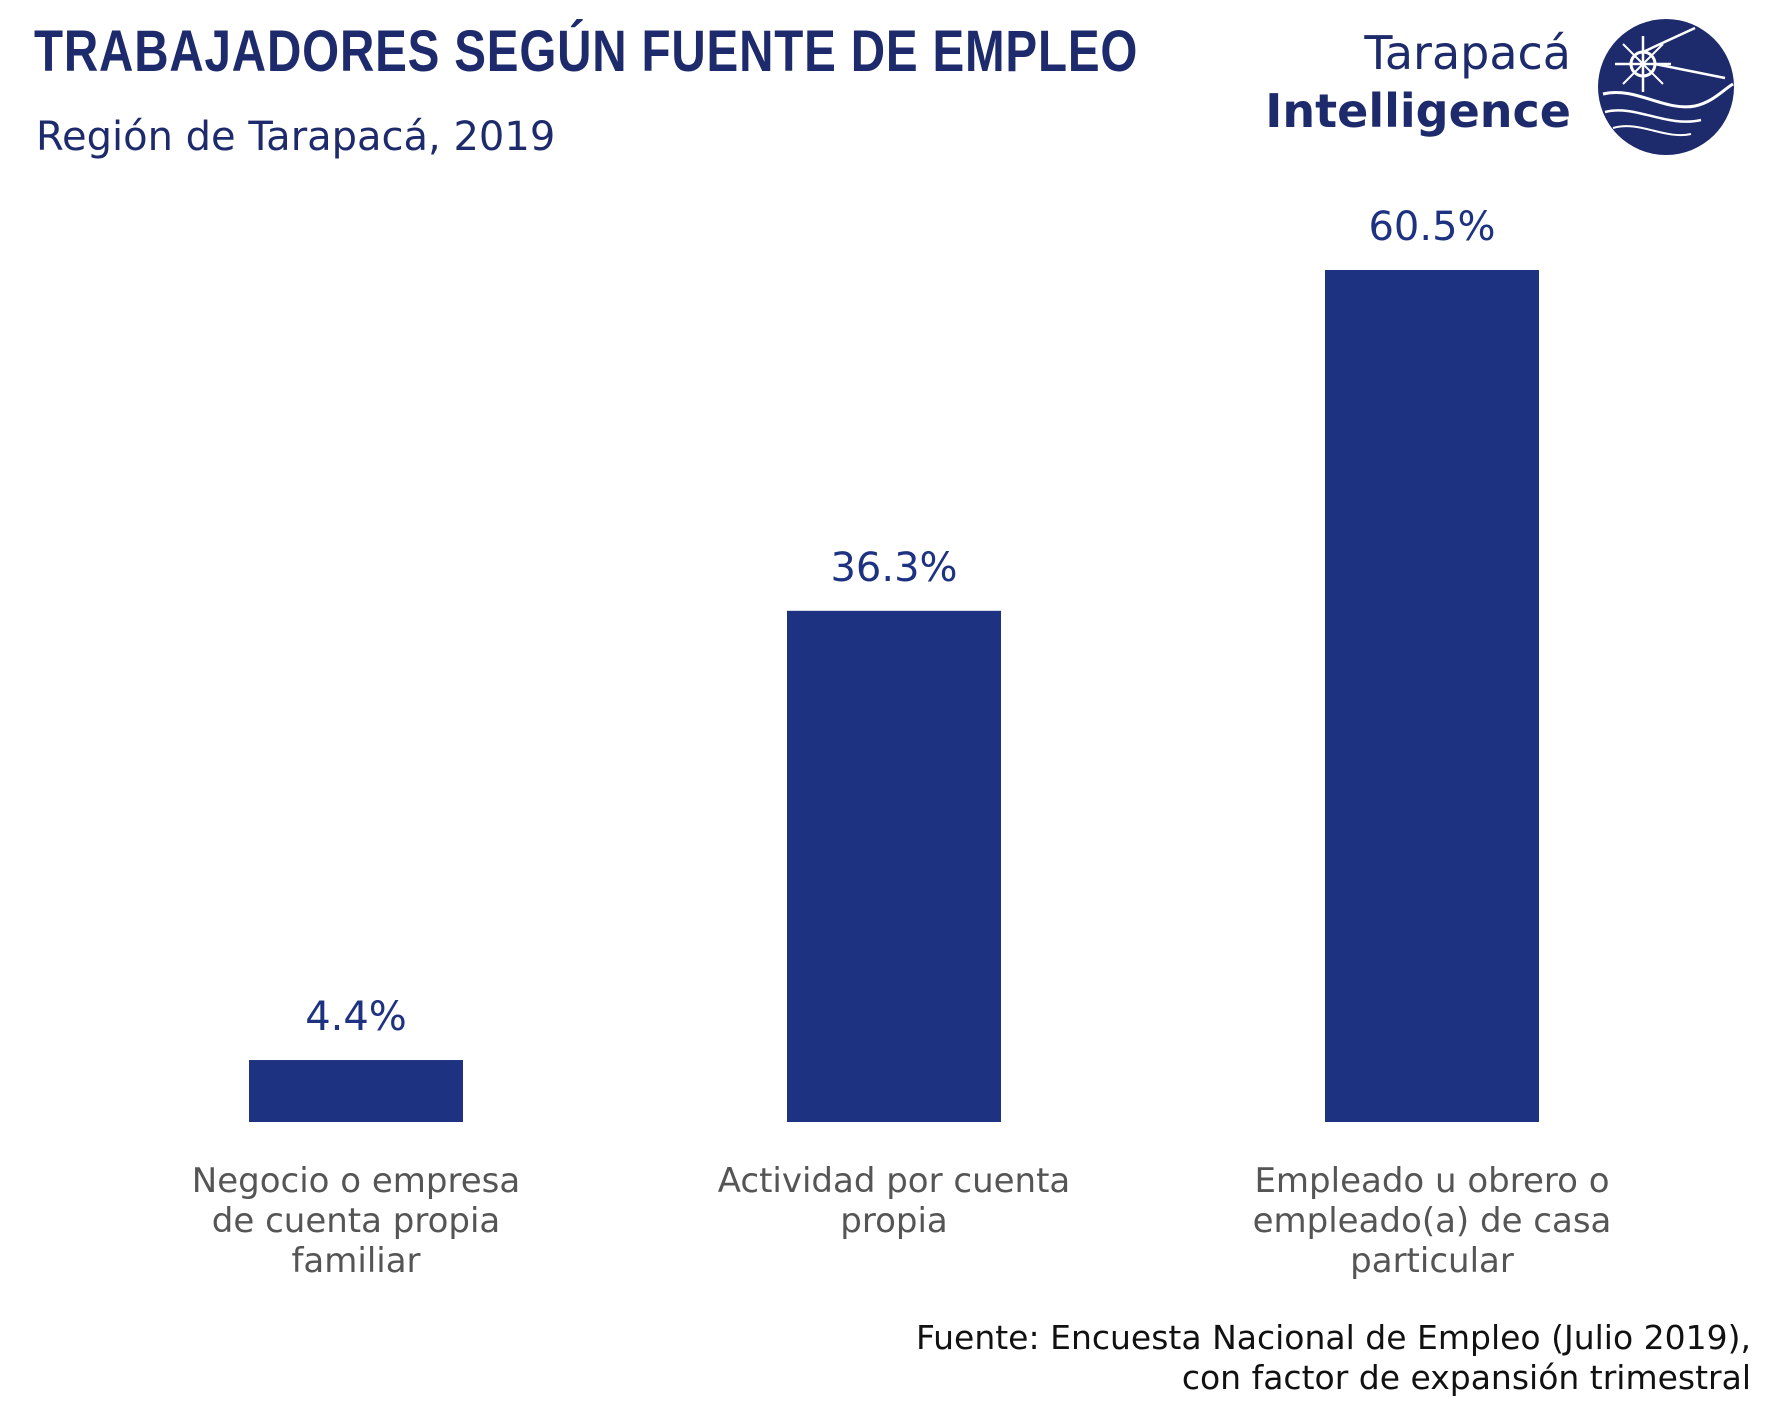  Describe the element at coordinates (894, 1181) in the screenshot. I see `category-label-line: Actividad por cuenta` at that location.